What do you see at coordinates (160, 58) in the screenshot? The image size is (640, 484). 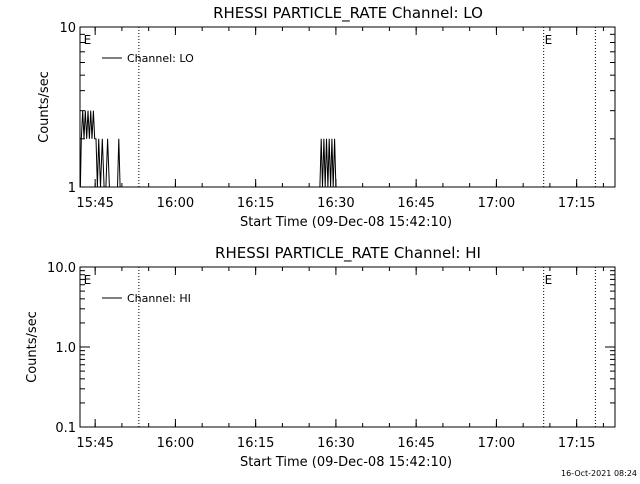 I see `lo-legend-label: Channel: LO` at bounding box center [160, 58].